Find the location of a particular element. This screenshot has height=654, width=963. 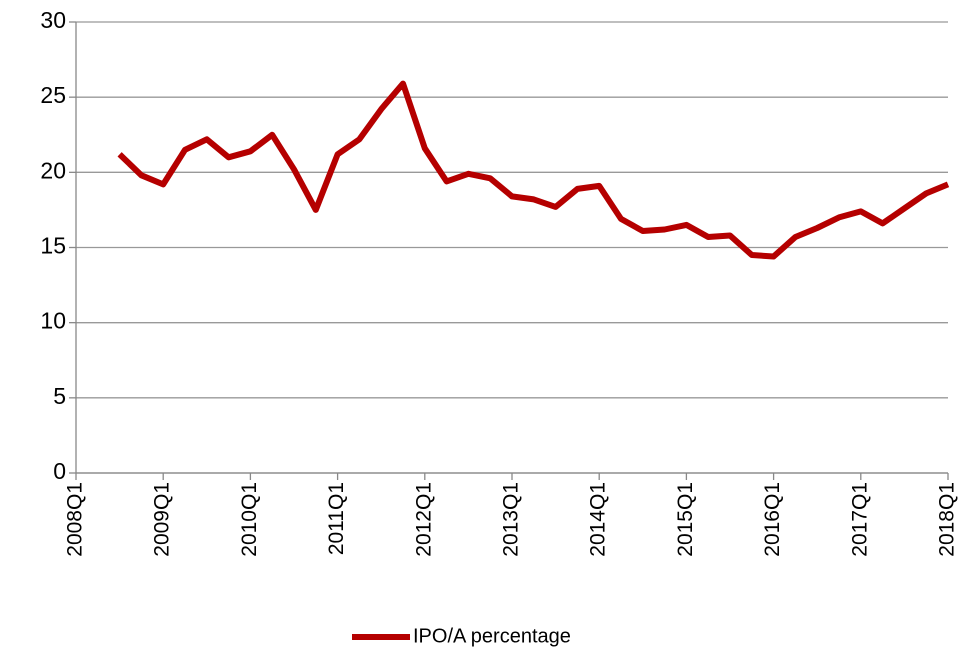

y-tick-label: 10 is located at coordinates (53, 321).